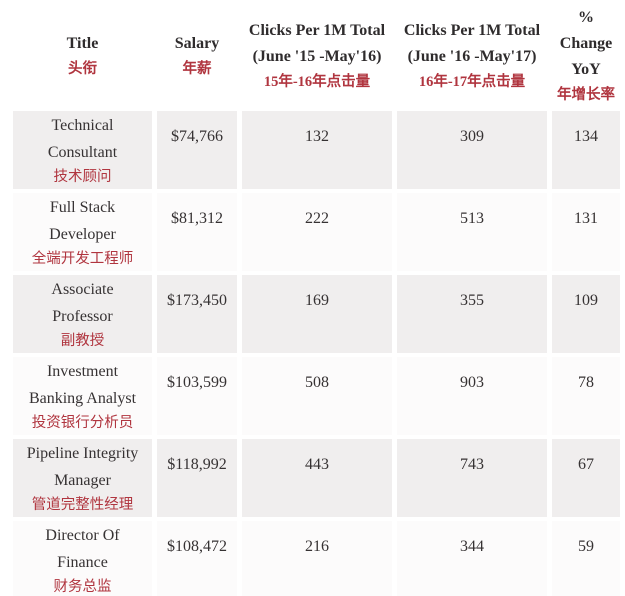  I want to click on header-salary-zh: 年薪, so click(197, 69).